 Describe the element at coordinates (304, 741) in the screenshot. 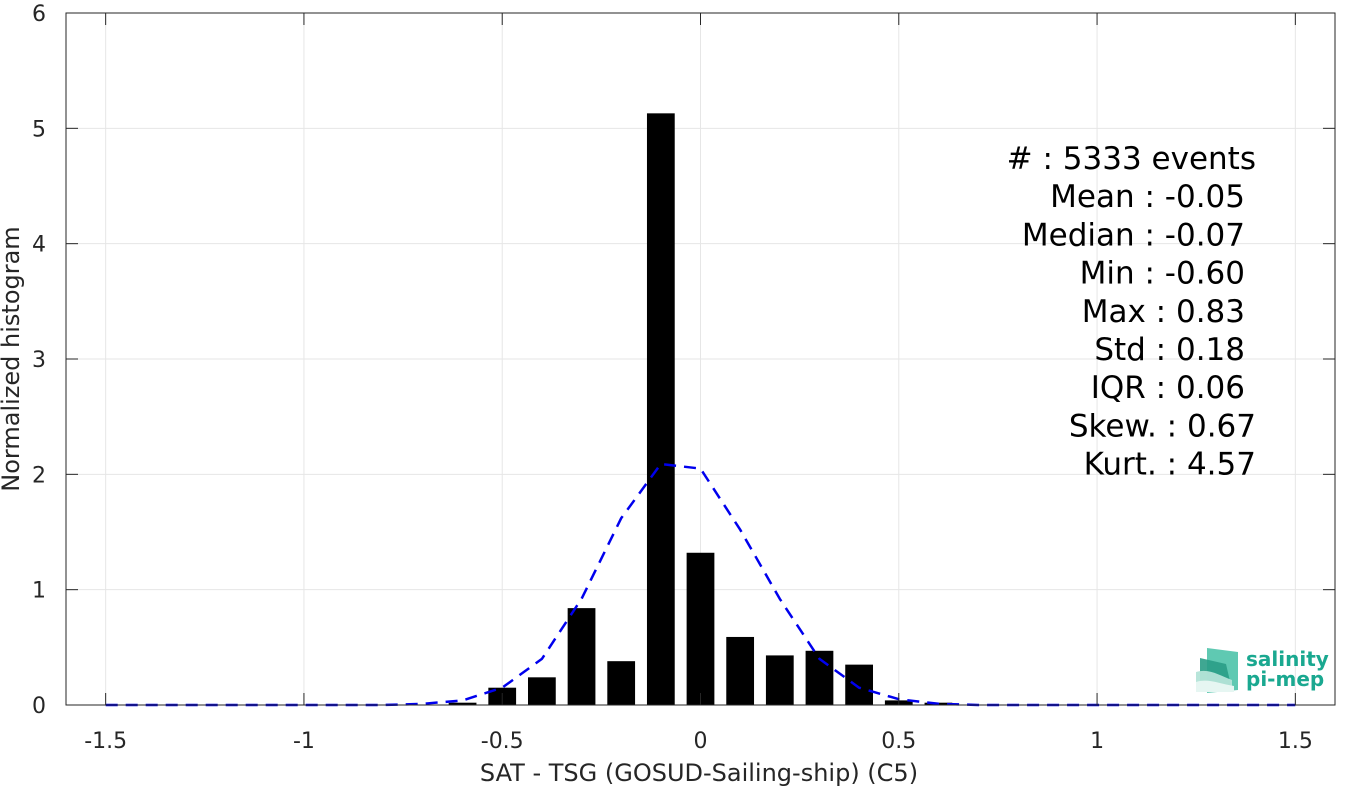

I see `x-tick-label: -1` at that location.